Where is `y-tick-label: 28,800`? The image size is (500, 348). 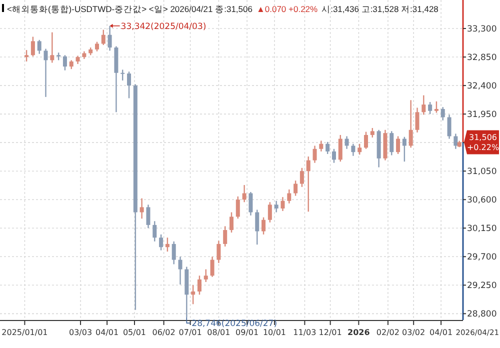 y-tick-label: 28,800 is located at coordinates (482, 315).